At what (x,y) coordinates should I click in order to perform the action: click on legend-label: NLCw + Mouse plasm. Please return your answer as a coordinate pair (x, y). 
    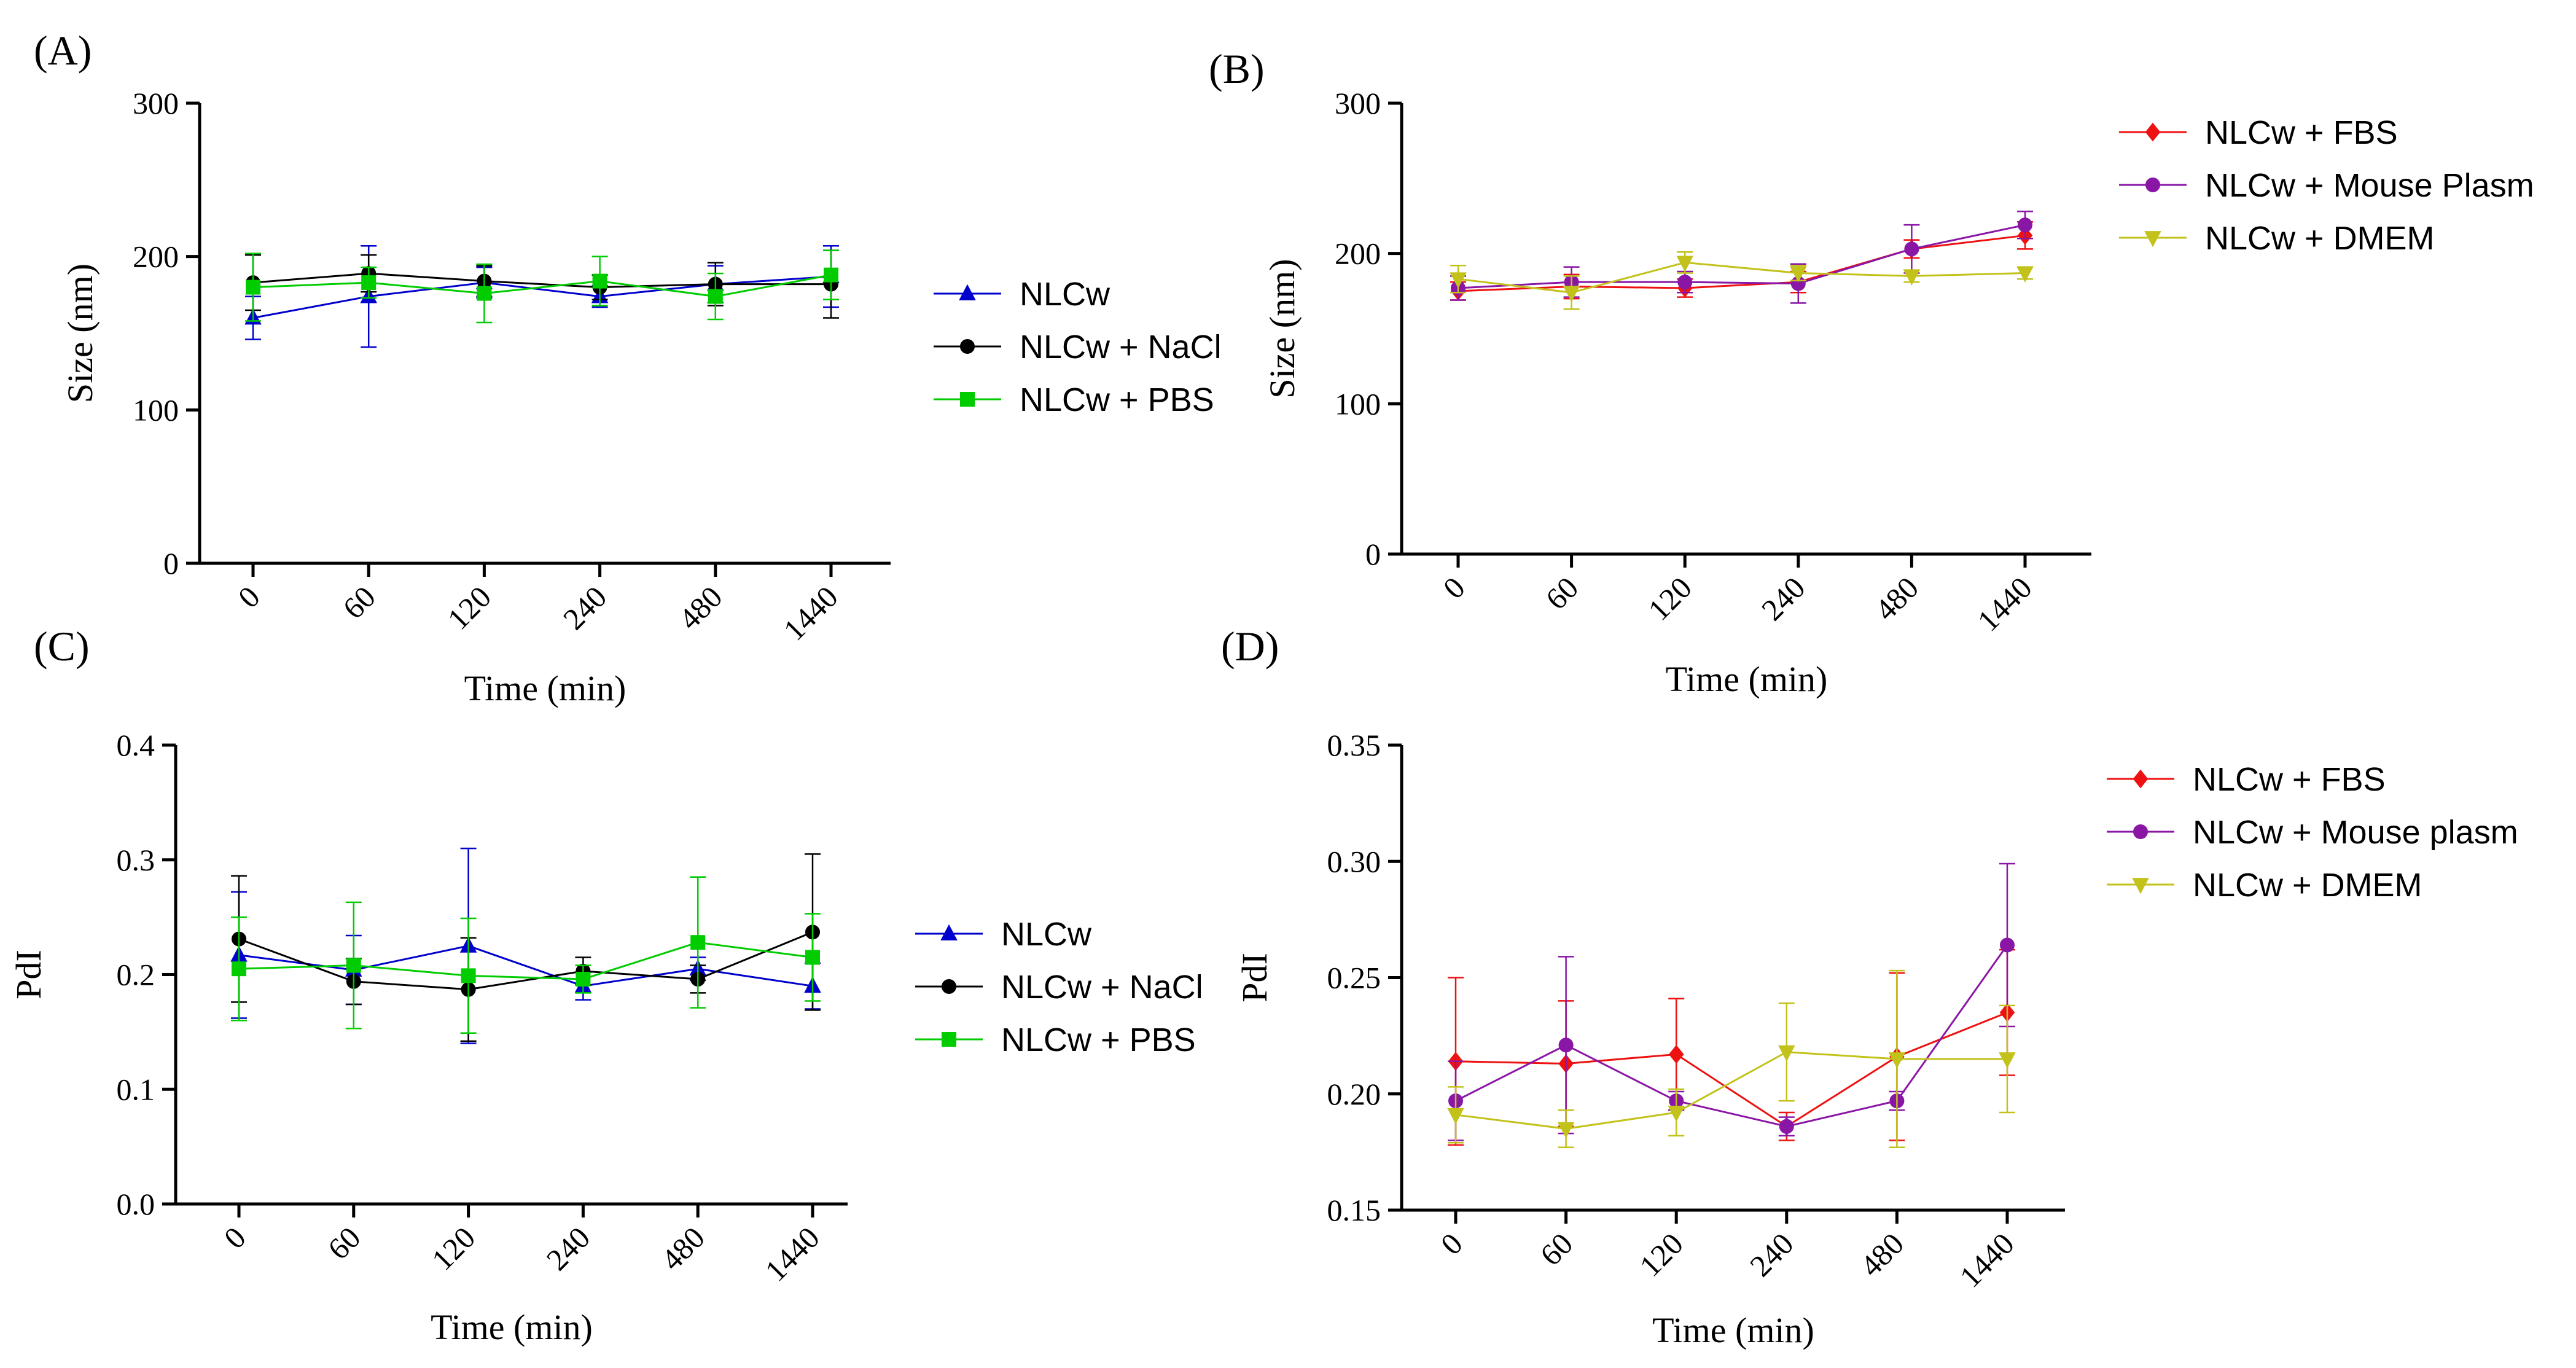
    Looking at the image, I should click on (2355, 832).